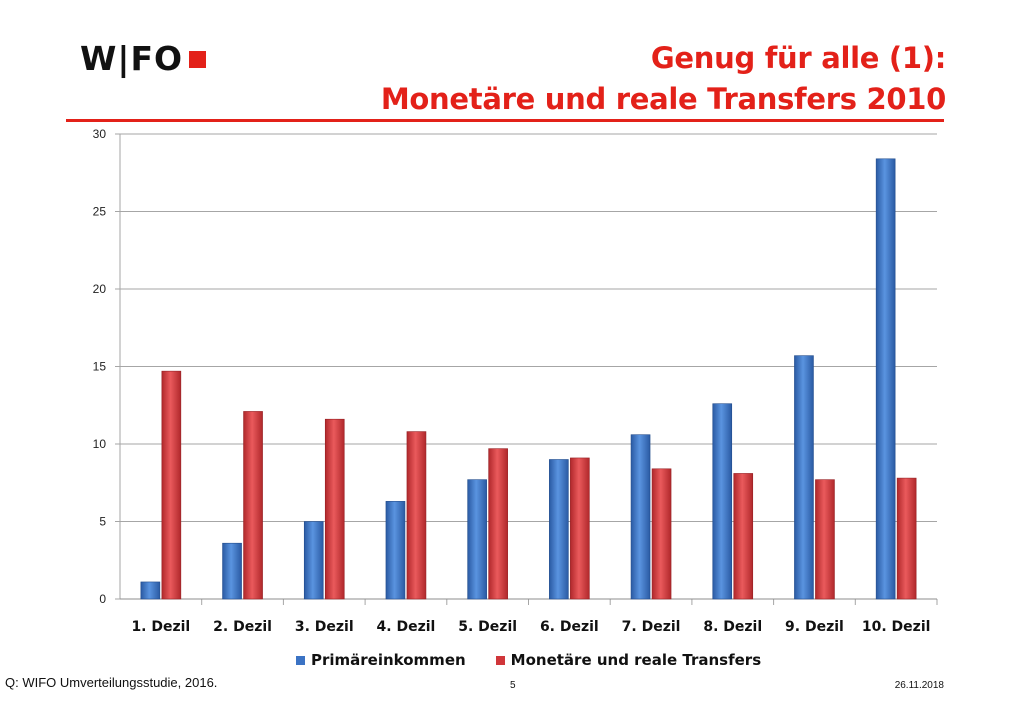 This screenshot has height=709, width=1024. What do you see at coordinates (487, 627) in the screenshot?
I see `x-tick-label: 5. Dezil` at bounding box center [487, 627].